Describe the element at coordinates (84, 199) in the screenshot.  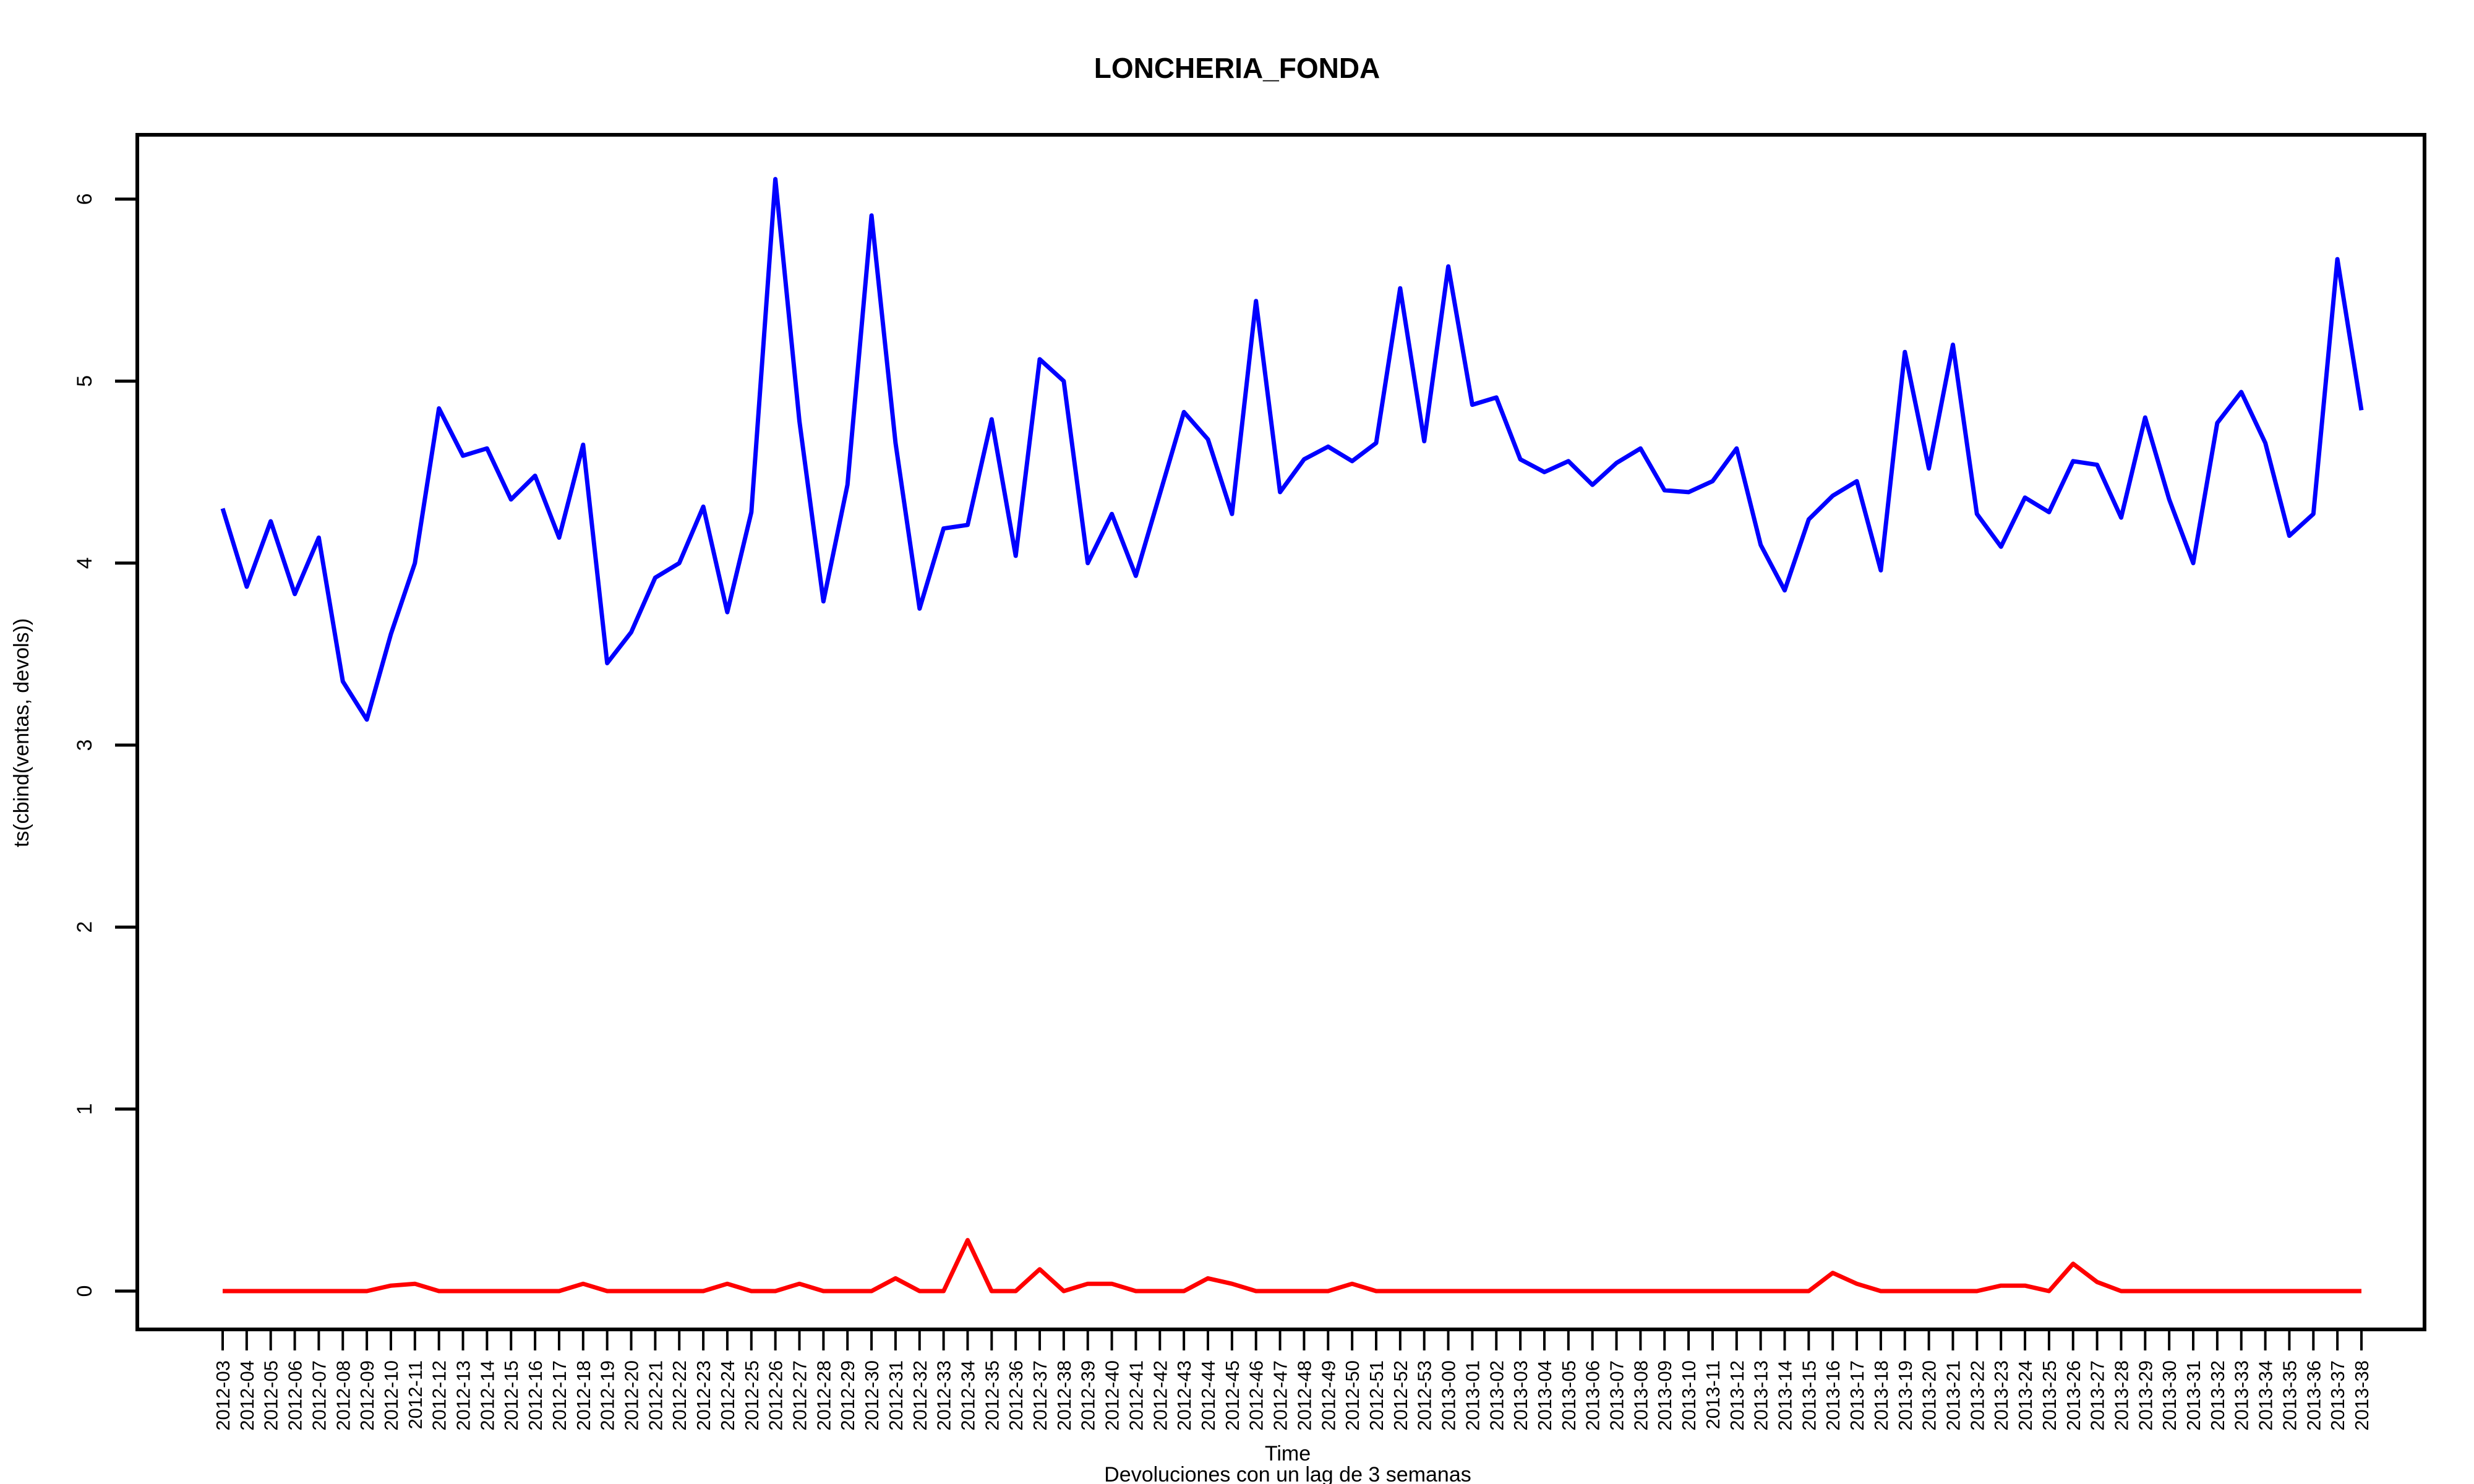
I see `y-tick-label: 6` at that location.